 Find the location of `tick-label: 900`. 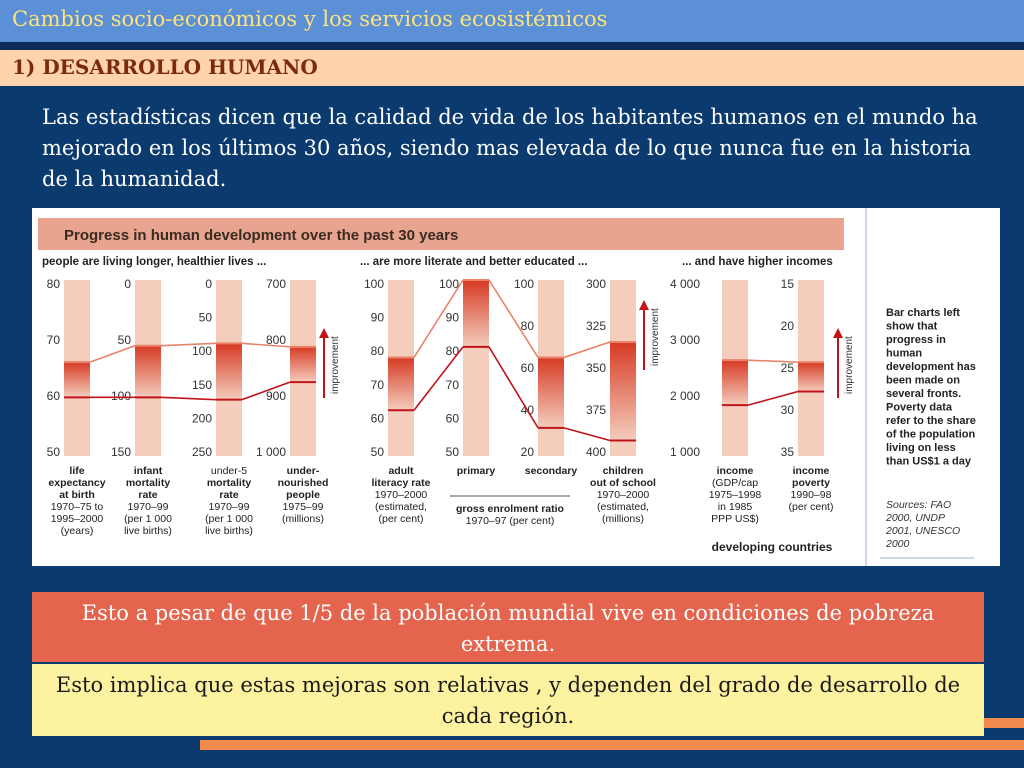

tick-label: 900 is located at coordinates (276, 396).